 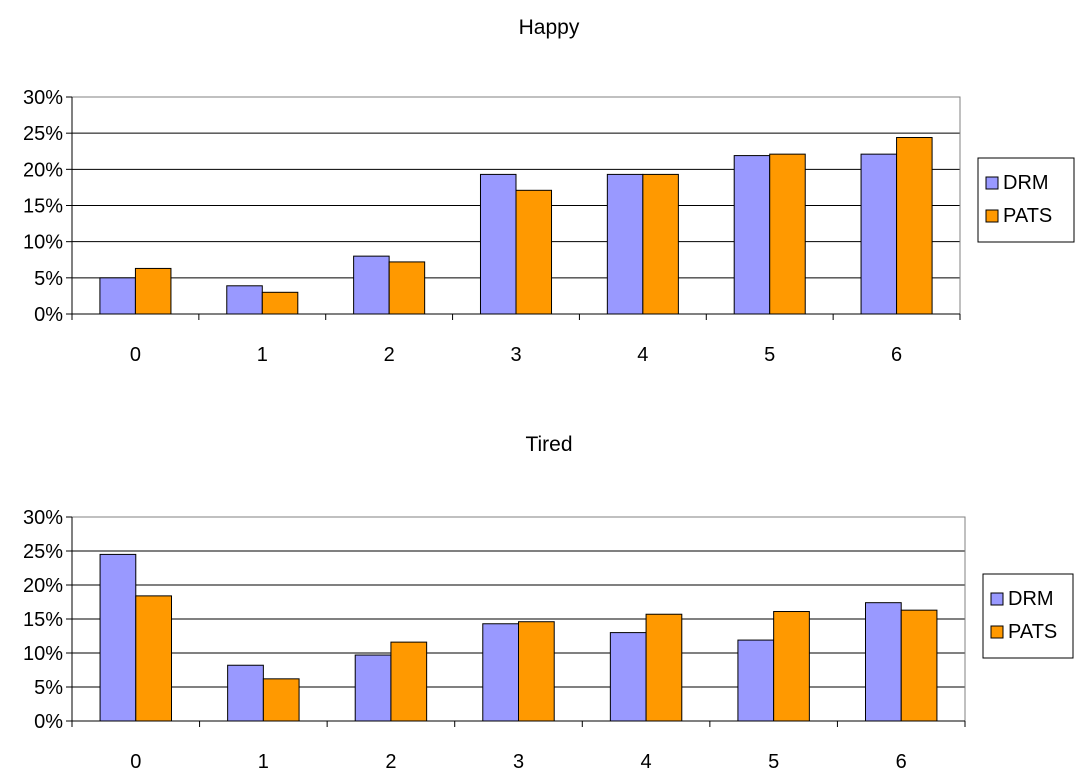 What do you see at coordinates (549, 27) in the screenshot?
I see `chart-title-happy: Happy` at bounding box center [549, 27].